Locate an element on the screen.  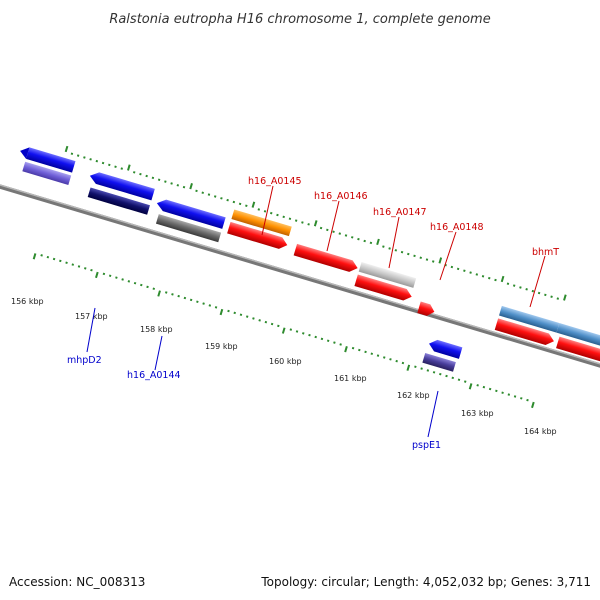
gene-label-h16-a0148: h16_A0148 is located at coordinates (457, 227).